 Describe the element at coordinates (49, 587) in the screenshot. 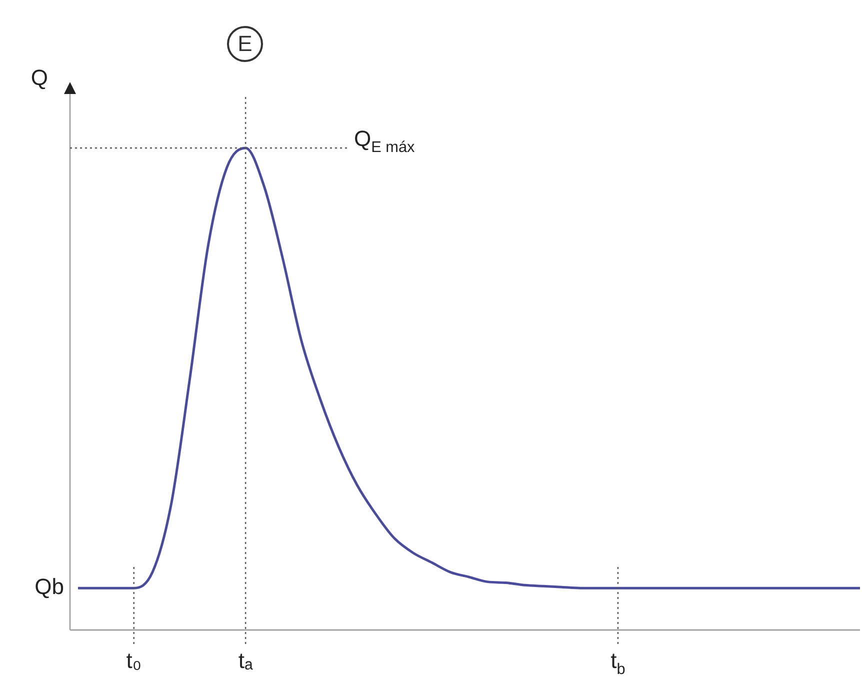

I see `text: Qb` at that location.